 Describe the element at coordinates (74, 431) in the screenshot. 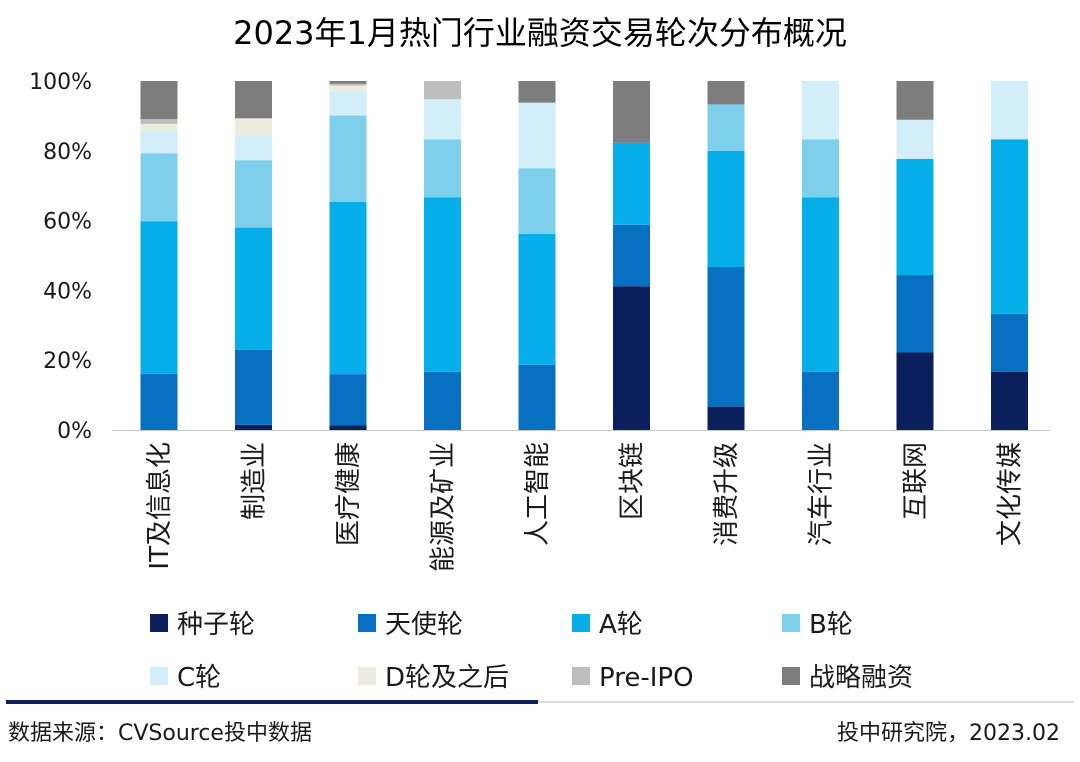

I see `y-tick-label: 0%` at that location.